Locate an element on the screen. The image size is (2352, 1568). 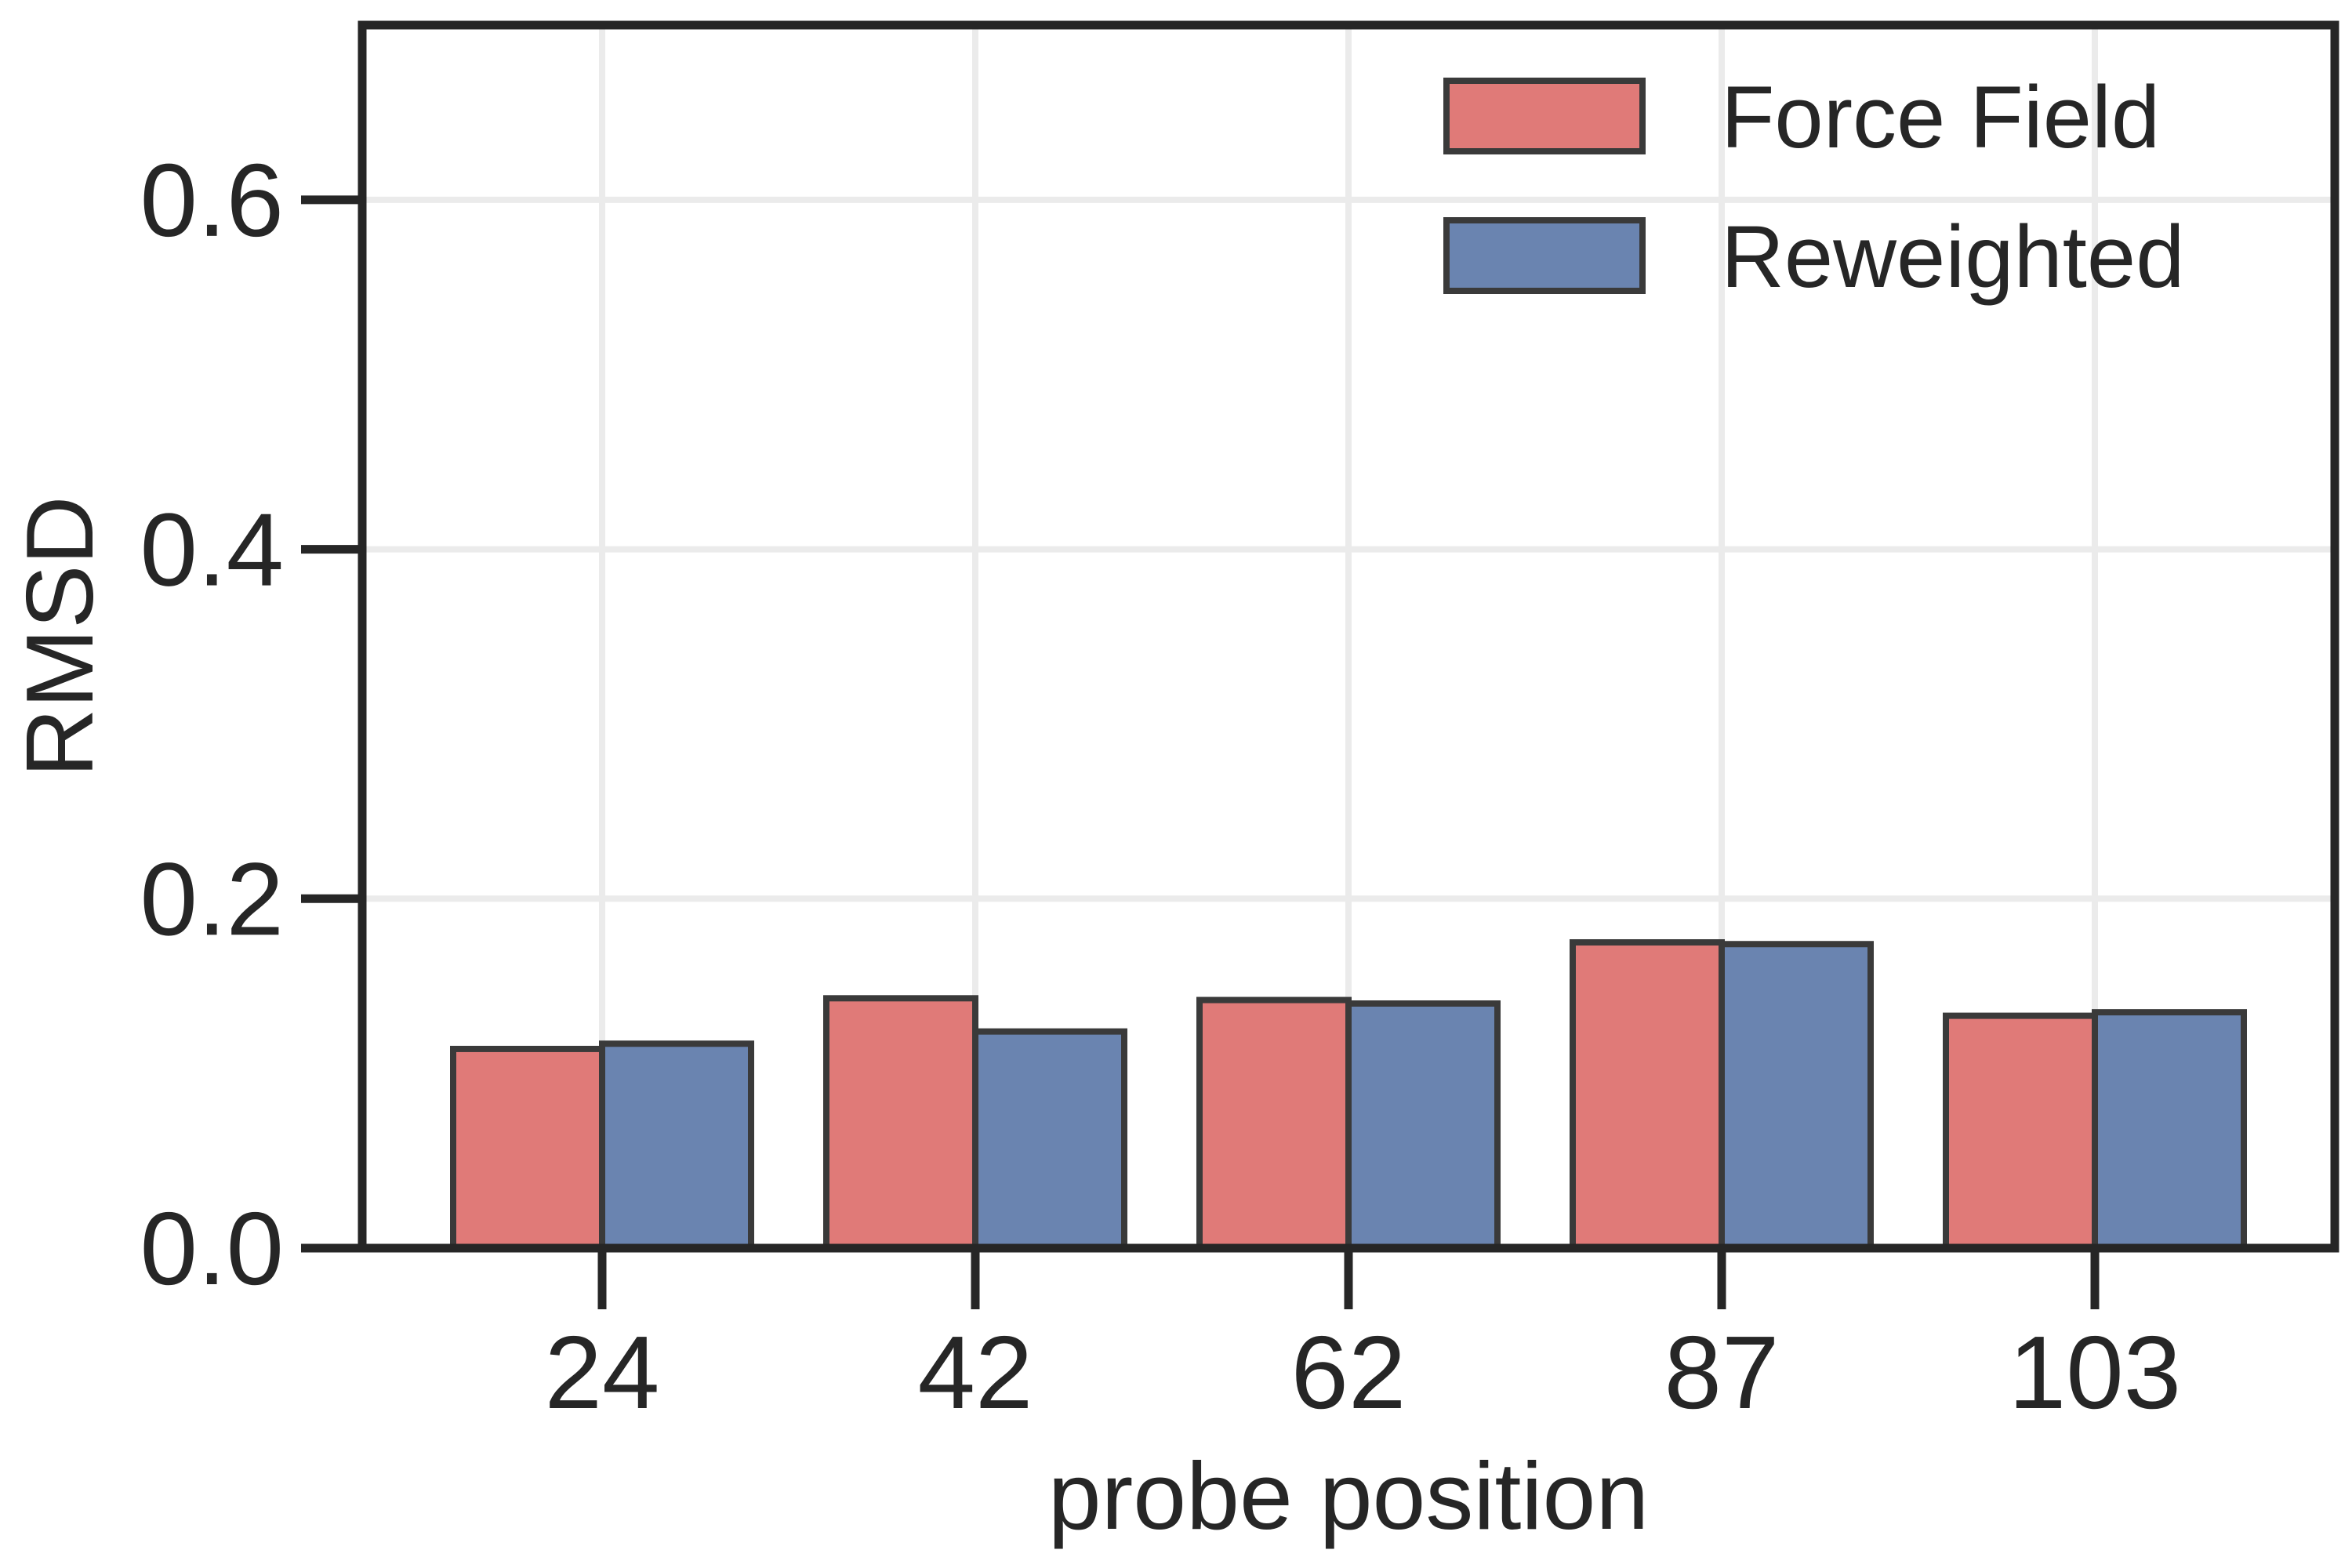
legend-label-reweighted: Reweighted is located at coordinates (1953, 257).